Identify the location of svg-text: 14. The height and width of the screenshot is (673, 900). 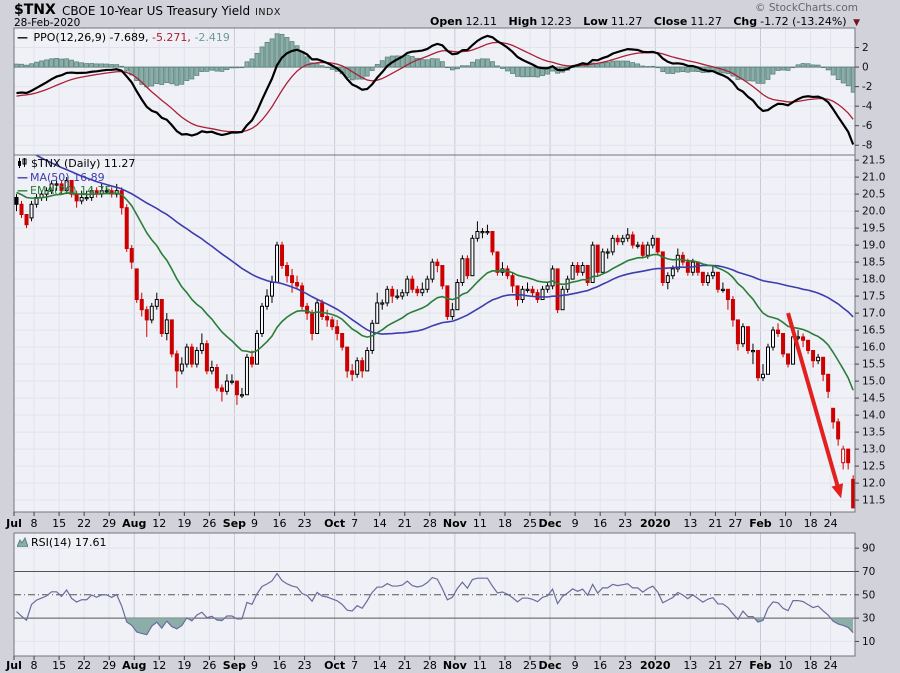
(380, 523).